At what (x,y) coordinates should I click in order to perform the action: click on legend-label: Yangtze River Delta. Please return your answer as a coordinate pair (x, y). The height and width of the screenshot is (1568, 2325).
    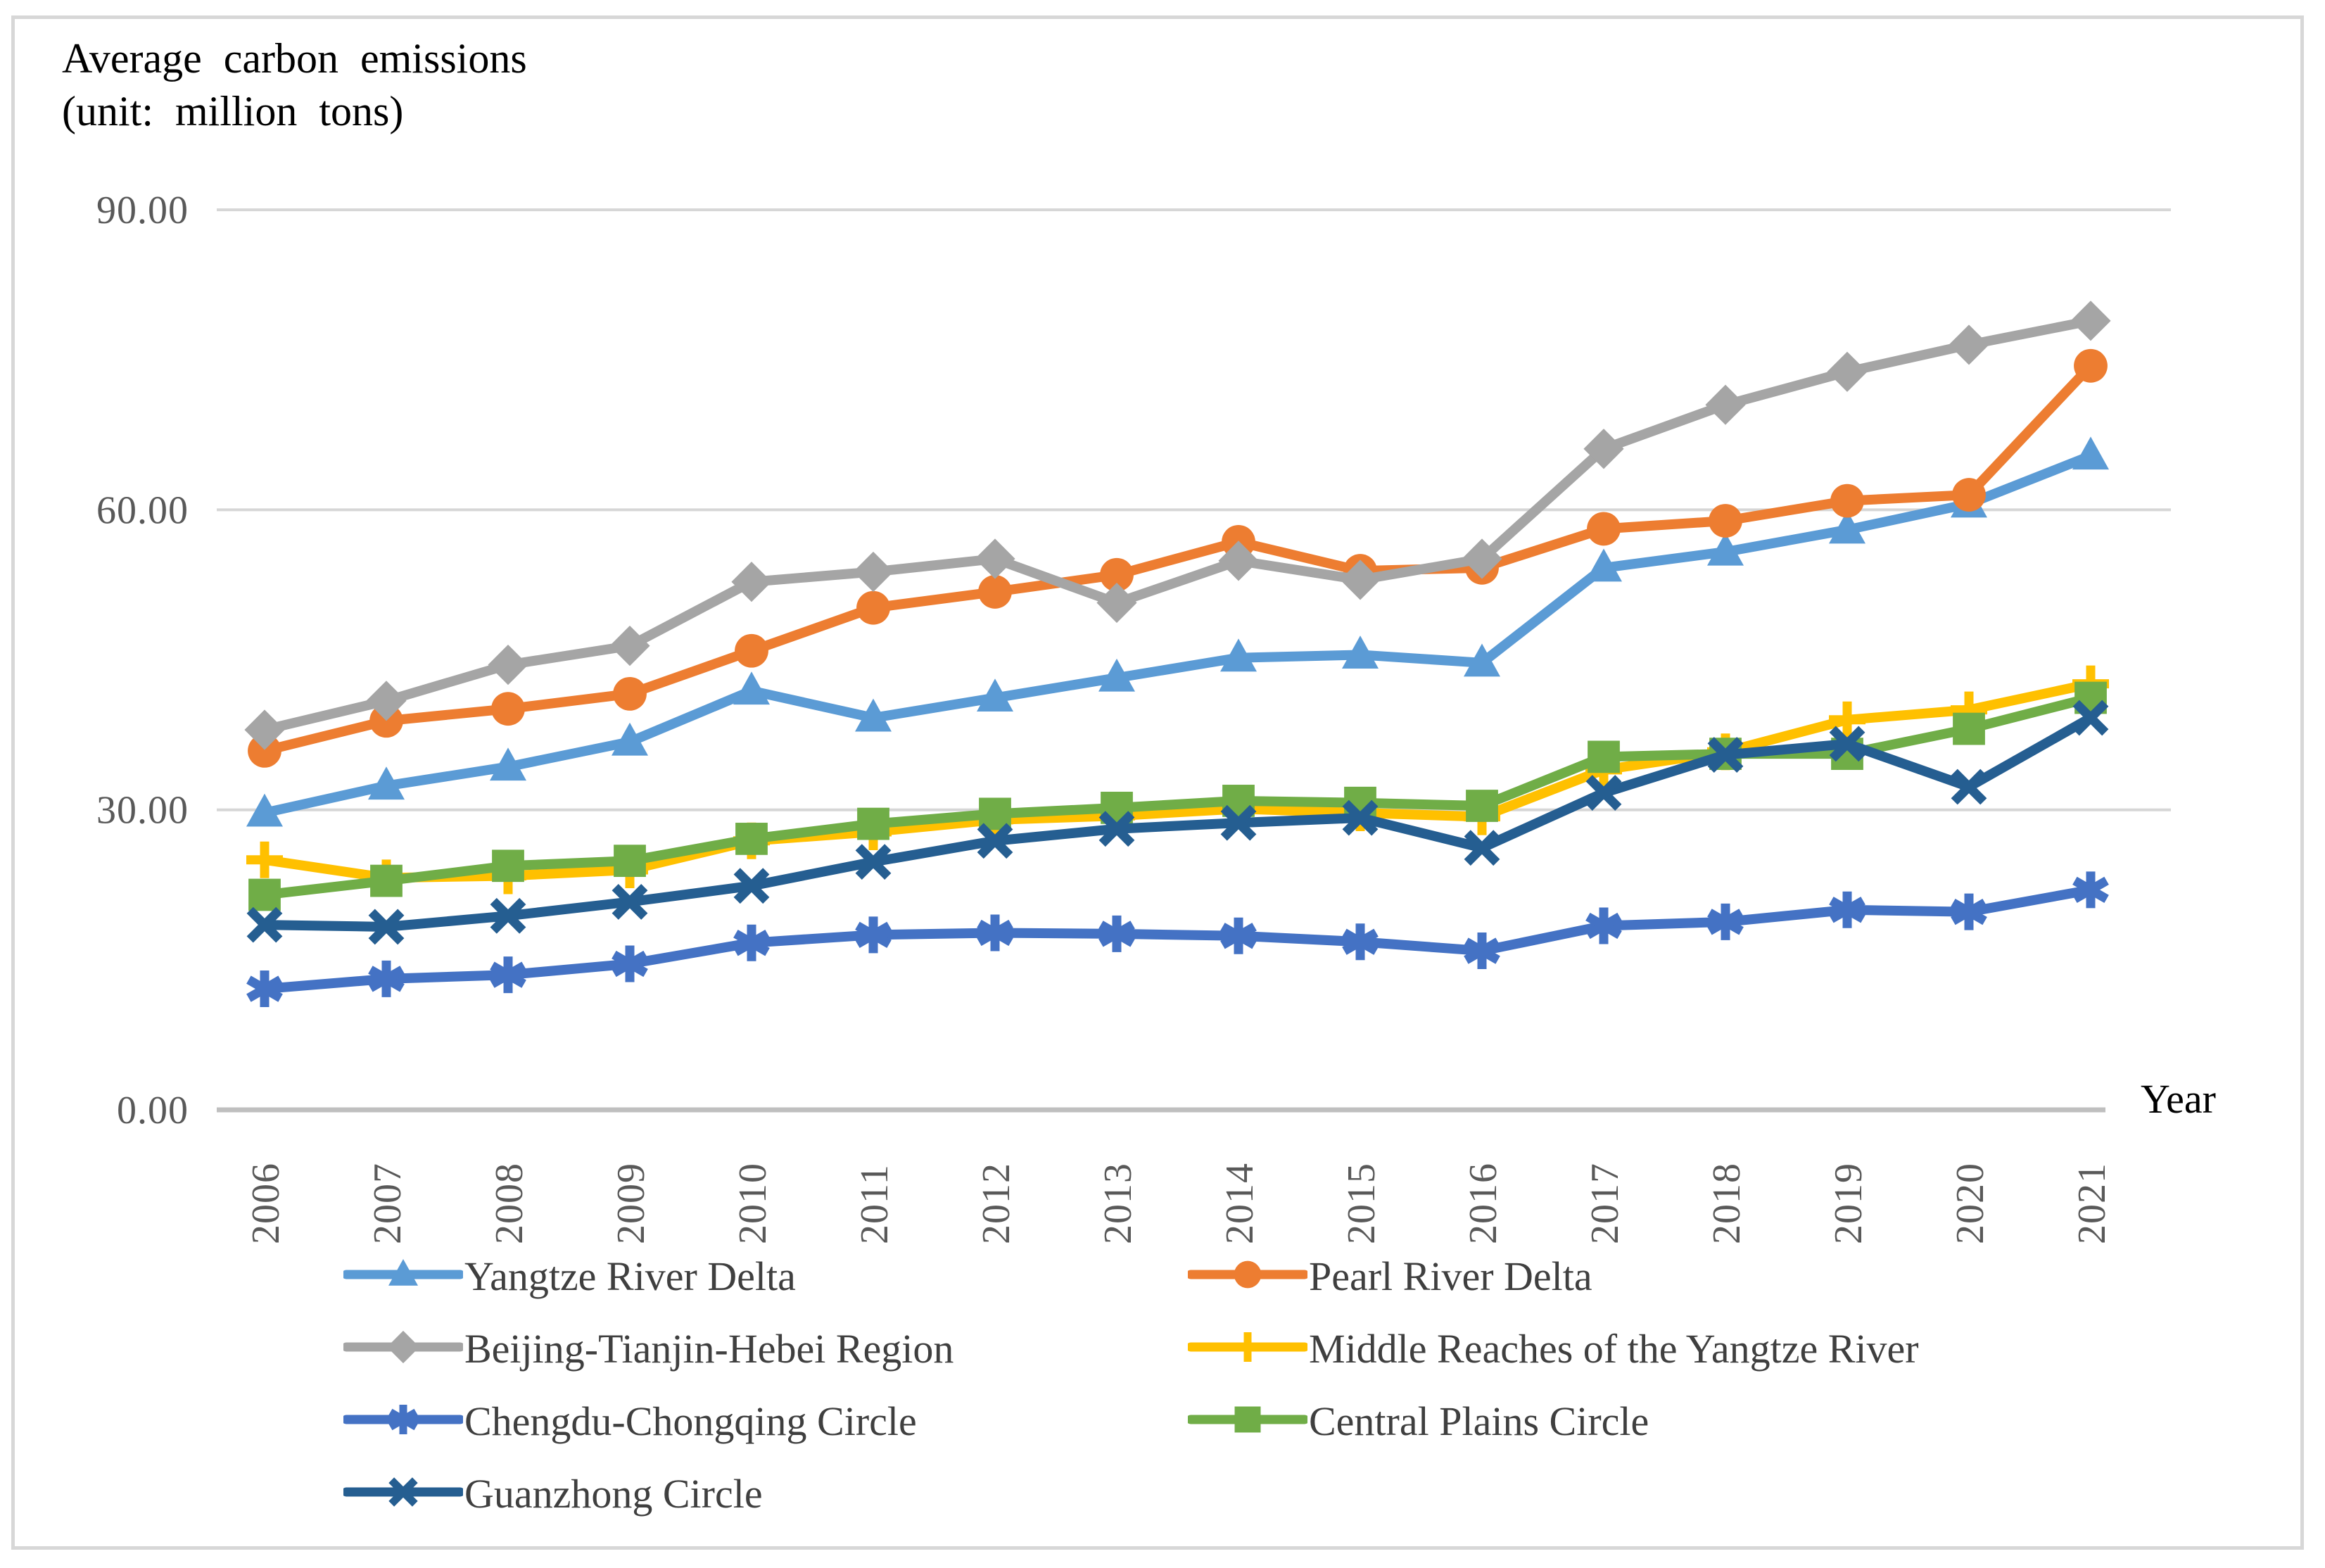
    Looking at the image, I should click on (630, 1276).